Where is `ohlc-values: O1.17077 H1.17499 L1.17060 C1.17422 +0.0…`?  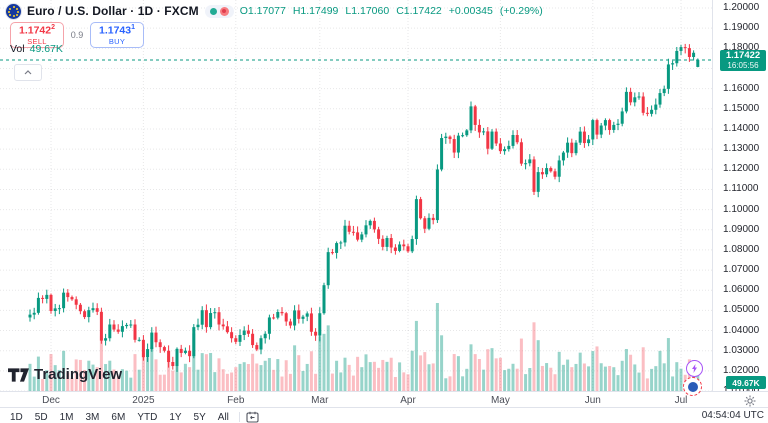
ohlc-values: O1.17077 H1.17499 L1.17060 C1.17422 +0.0… is located at coordinates (391, 11).